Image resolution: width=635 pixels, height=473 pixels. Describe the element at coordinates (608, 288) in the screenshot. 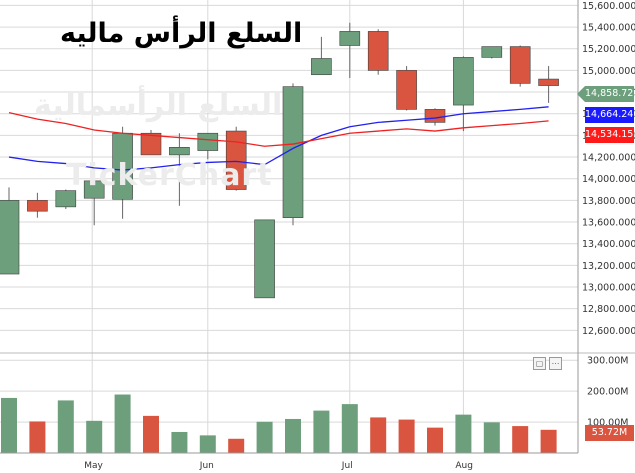

I see `price-tick-label: 13,000.000` at that location.